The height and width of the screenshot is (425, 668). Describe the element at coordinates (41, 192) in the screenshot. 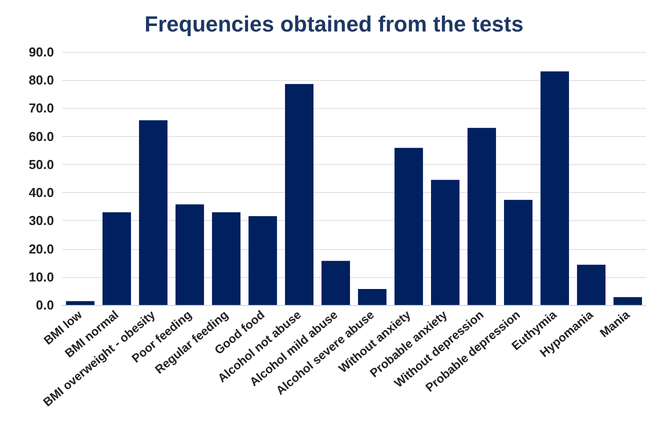

I see `y-tick-label: 40.0` at that location.